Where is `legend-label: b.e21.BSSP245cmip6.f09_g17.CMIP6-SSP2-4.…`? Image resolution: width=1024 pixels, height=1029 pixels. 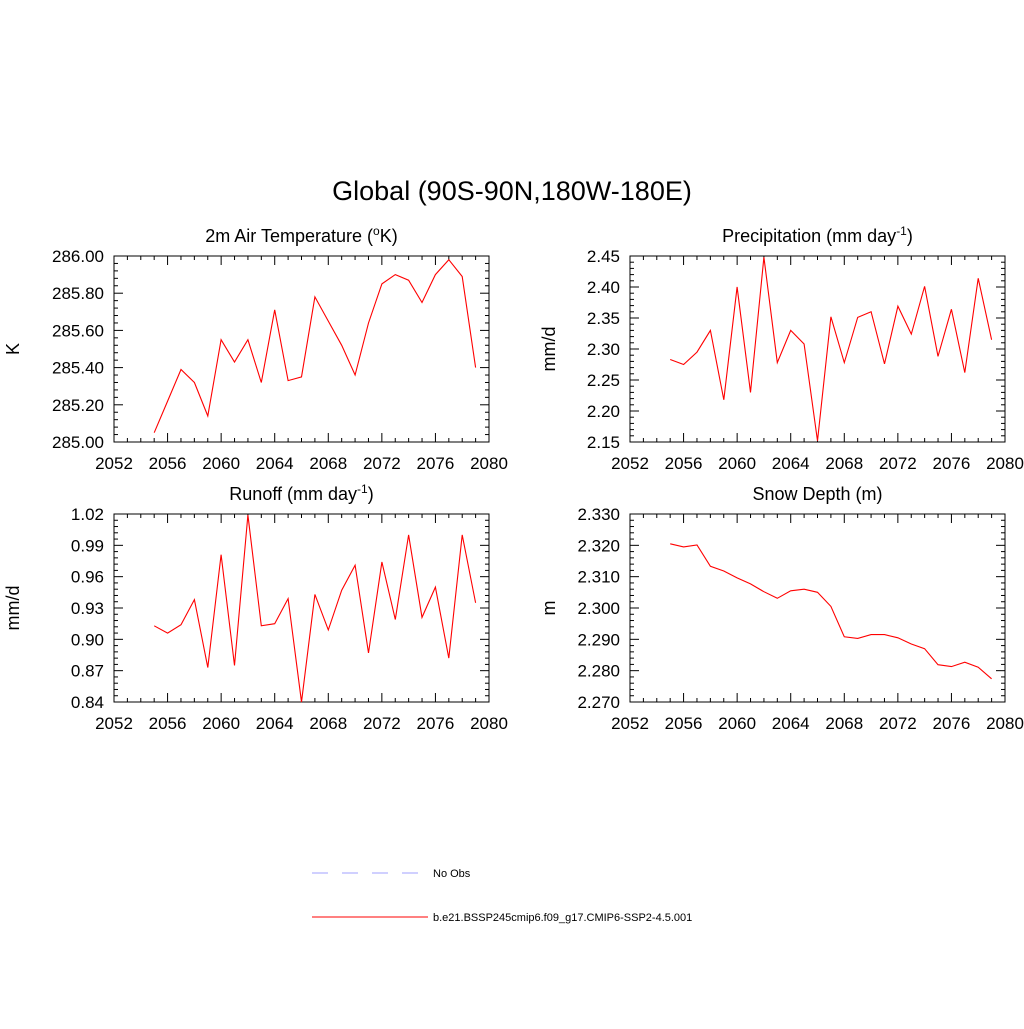
legend-label: b.e21.BSSP245cmip6.f09_g17.CMIP6-SSP2-4.… is located at coordinates (562, 918).